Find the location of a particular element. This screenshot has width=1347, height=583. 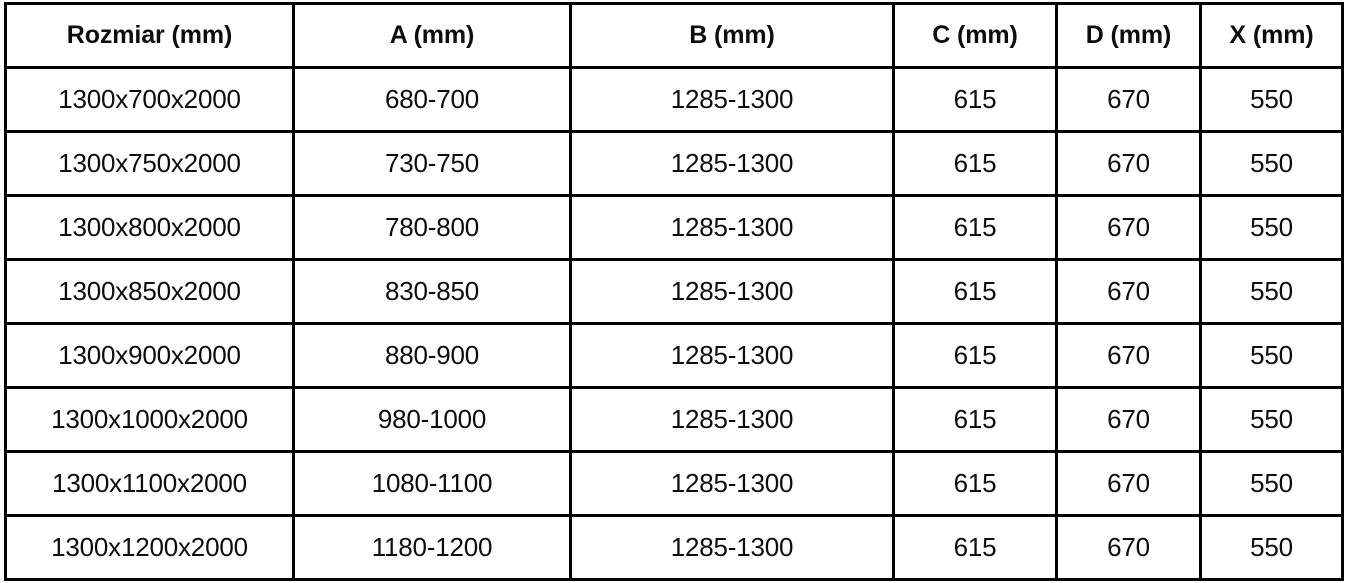

cell-a: 680-700 is located at coordinates (432, 99).